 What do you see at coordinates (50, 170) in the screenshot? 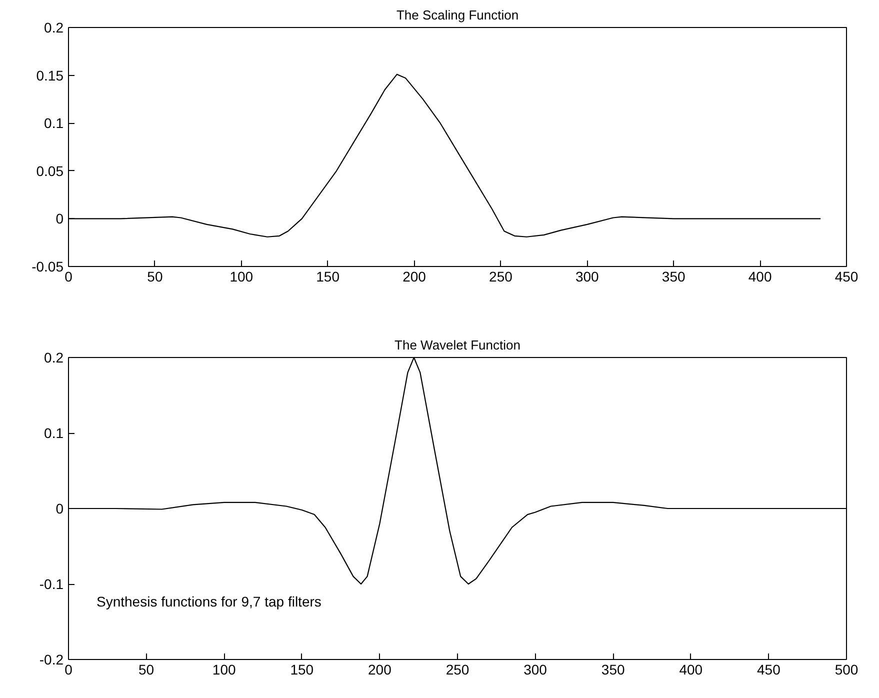
I see `y-tick-label: 0.05` at bounding box center [50, 170].